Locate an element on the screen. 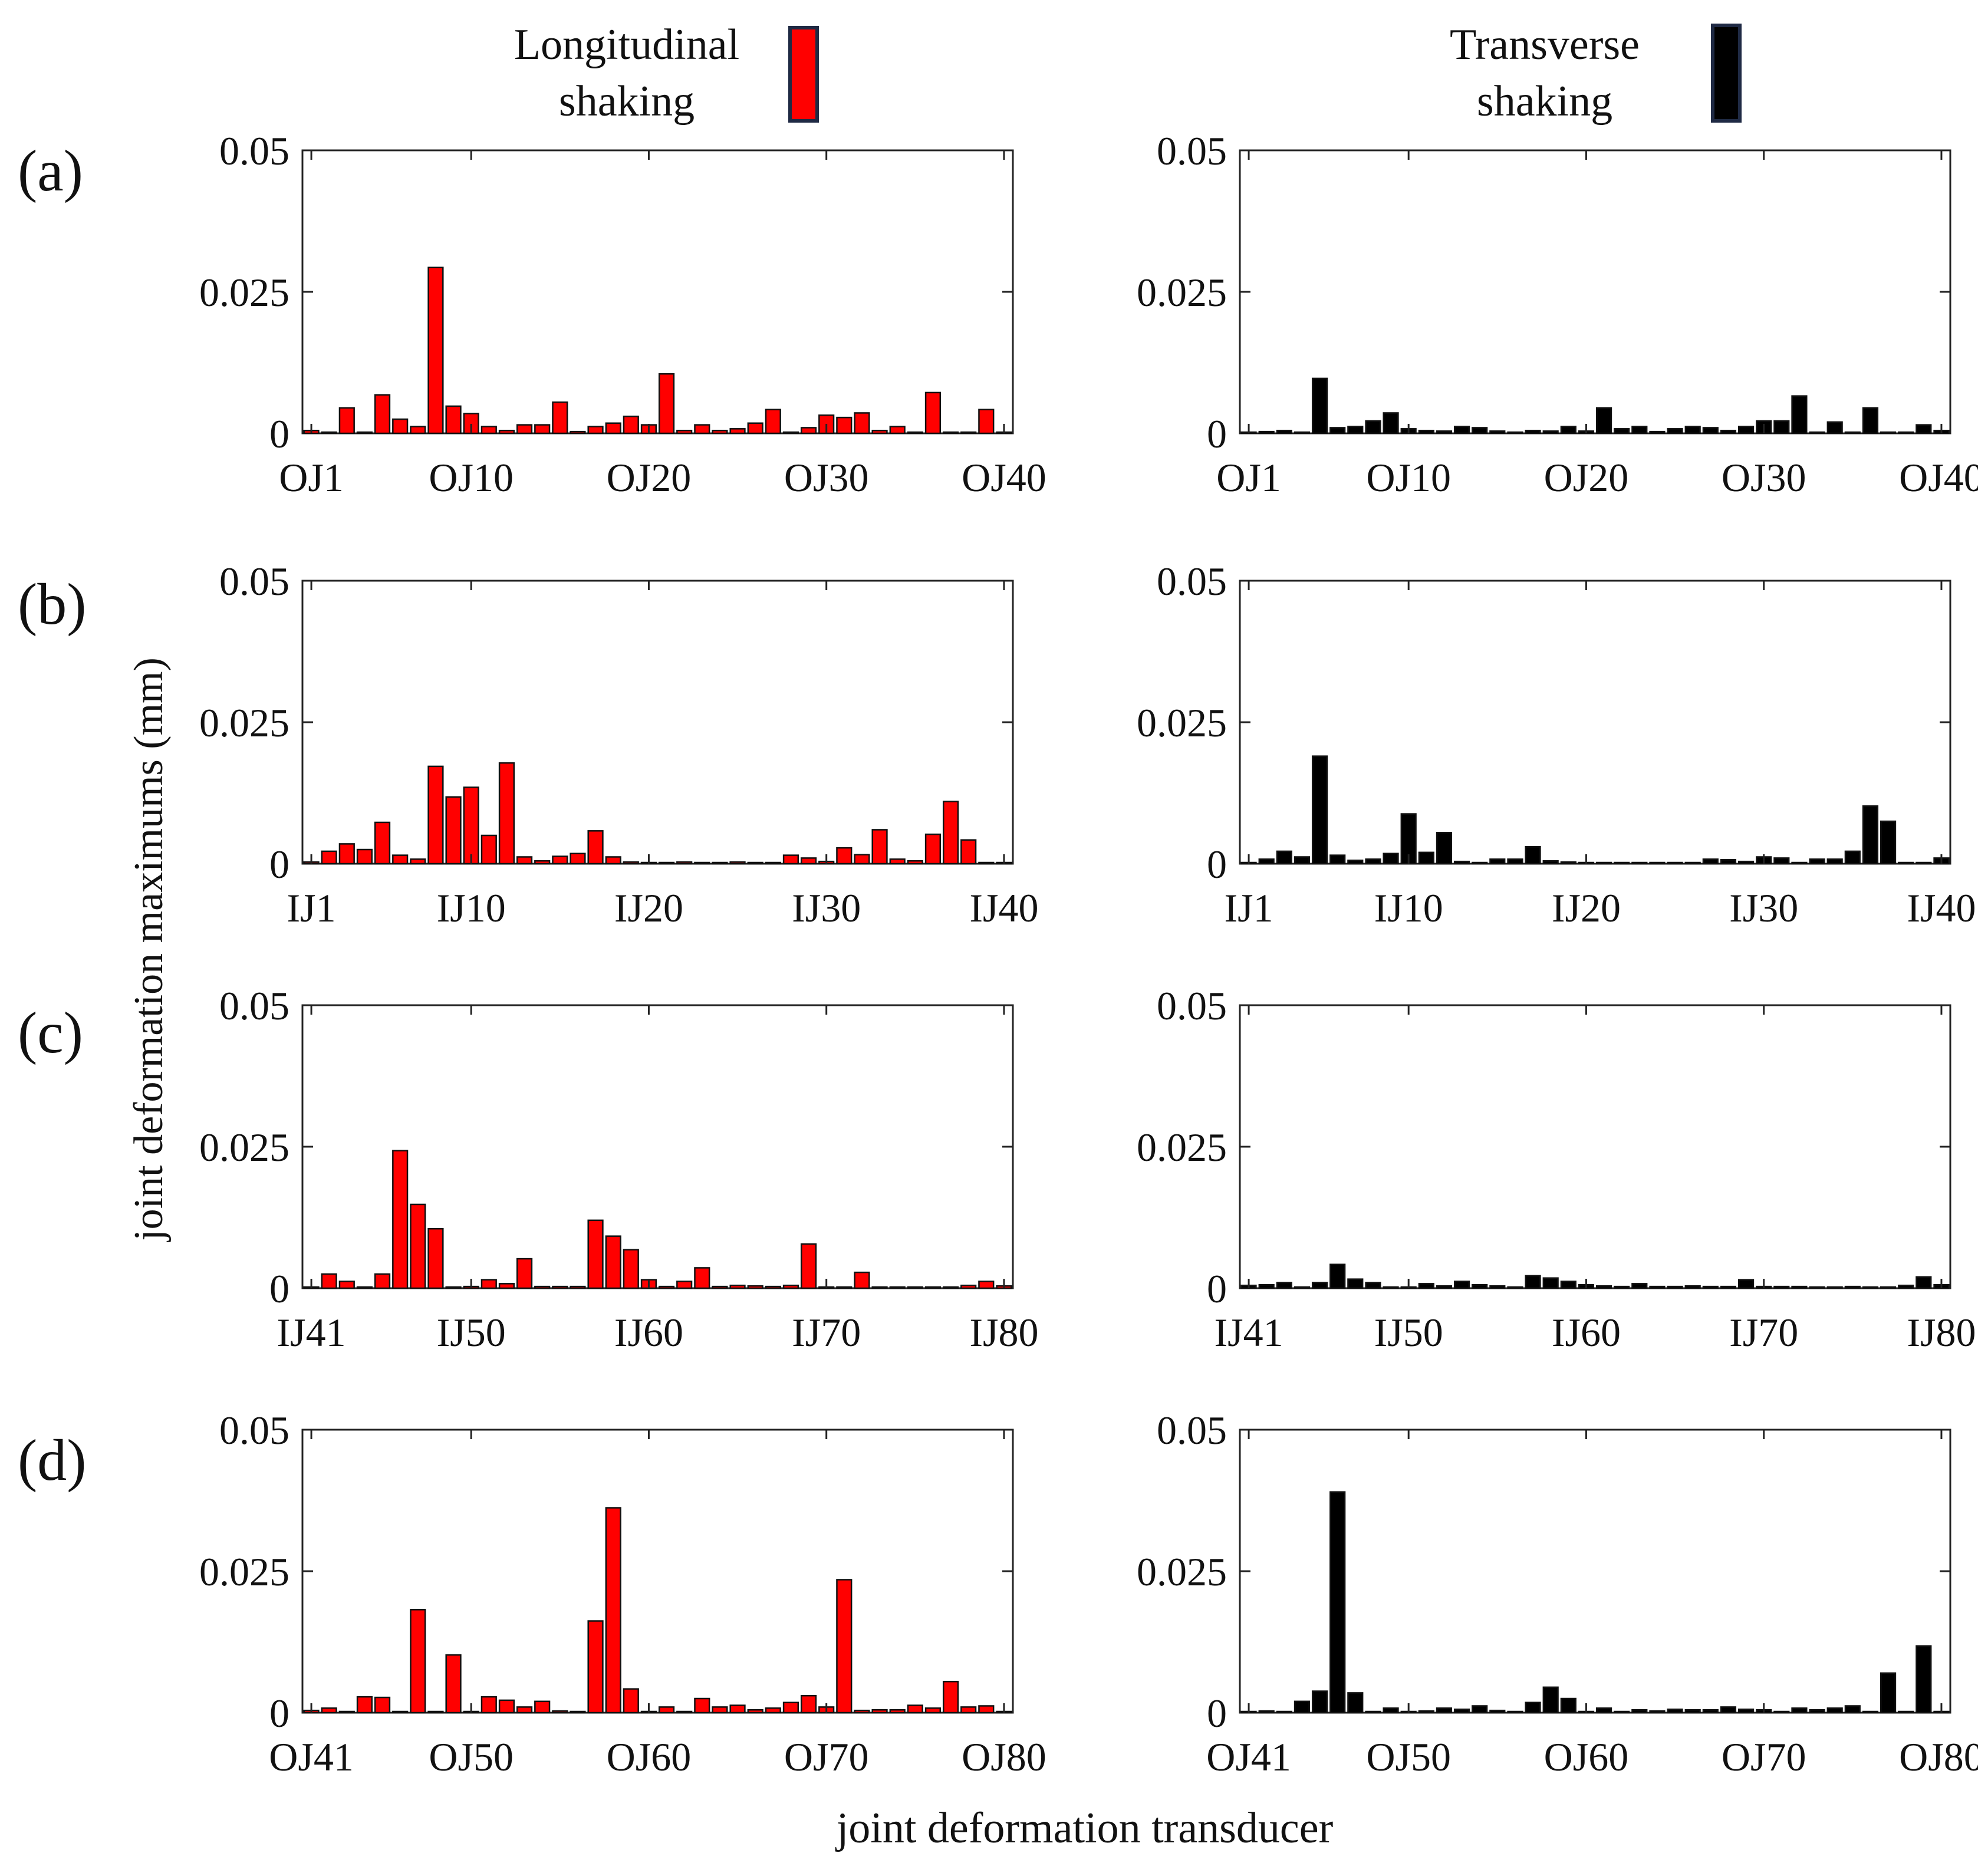  x-tick-label: OJ70 is located at coordinates (826, 1757).